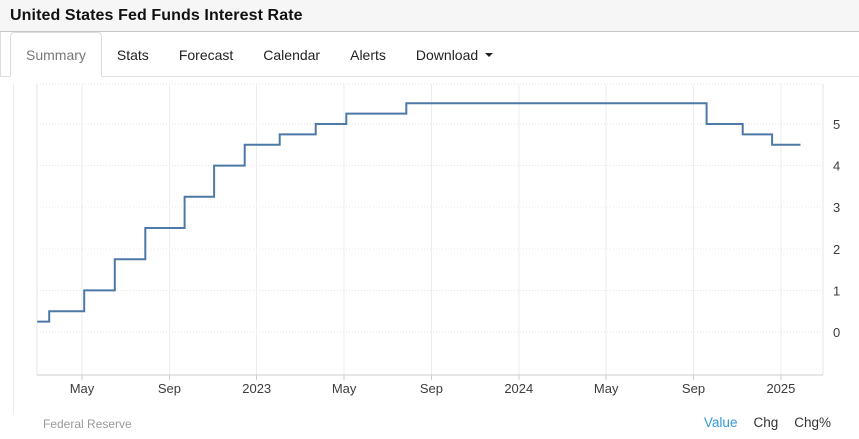 This screenshot has width=859, height=439. I want to click on x-axis-label: 2024, so click(518, 388).